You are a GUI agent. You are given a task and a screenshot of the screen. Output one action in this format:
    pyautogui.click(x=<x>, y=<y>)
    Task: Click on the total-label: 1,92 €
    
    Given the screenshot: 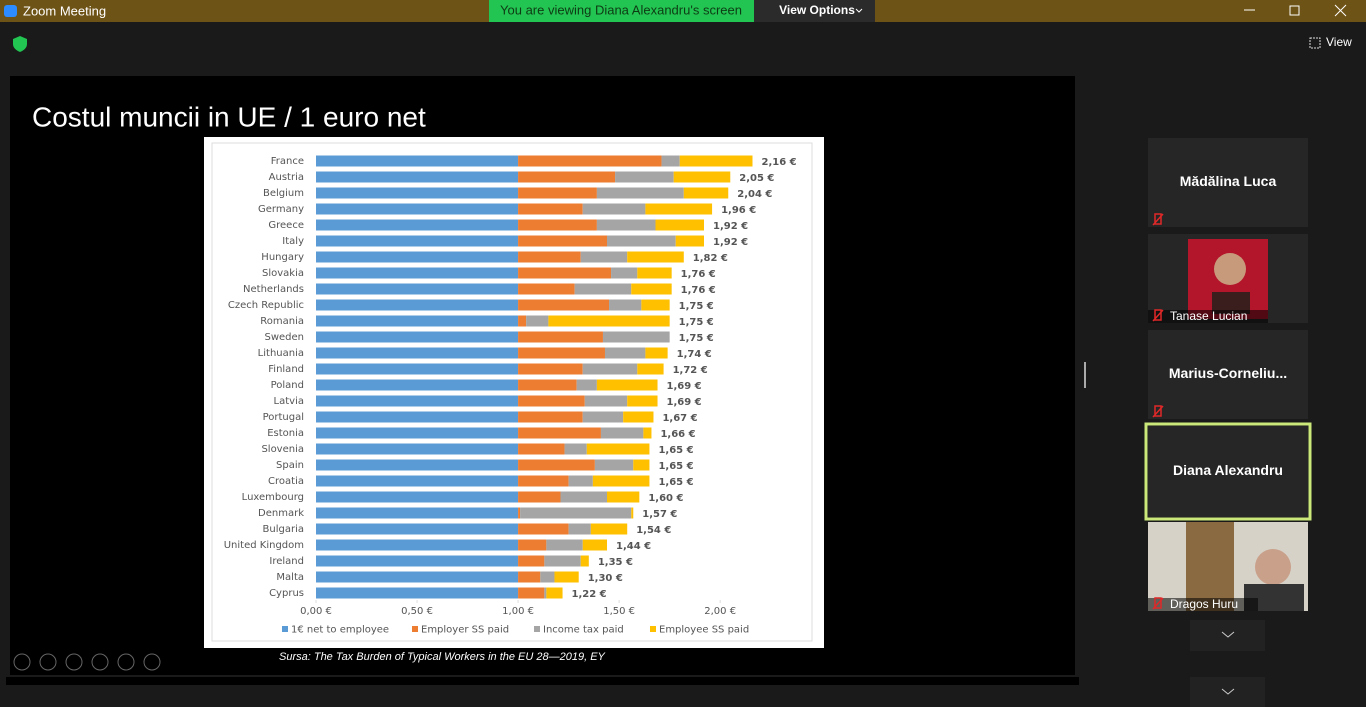 What is the action you would take?
    pyautogui.click(x=730, y=226)
    